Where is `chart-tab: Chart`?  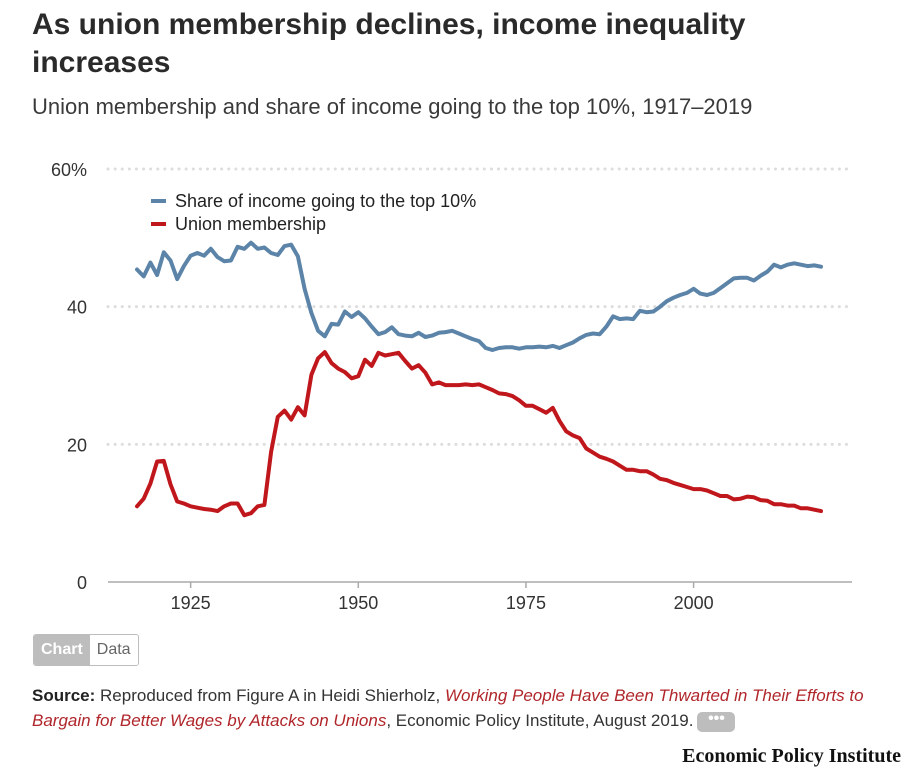 chart-tab: Chart is located at coordinates (62, 650).